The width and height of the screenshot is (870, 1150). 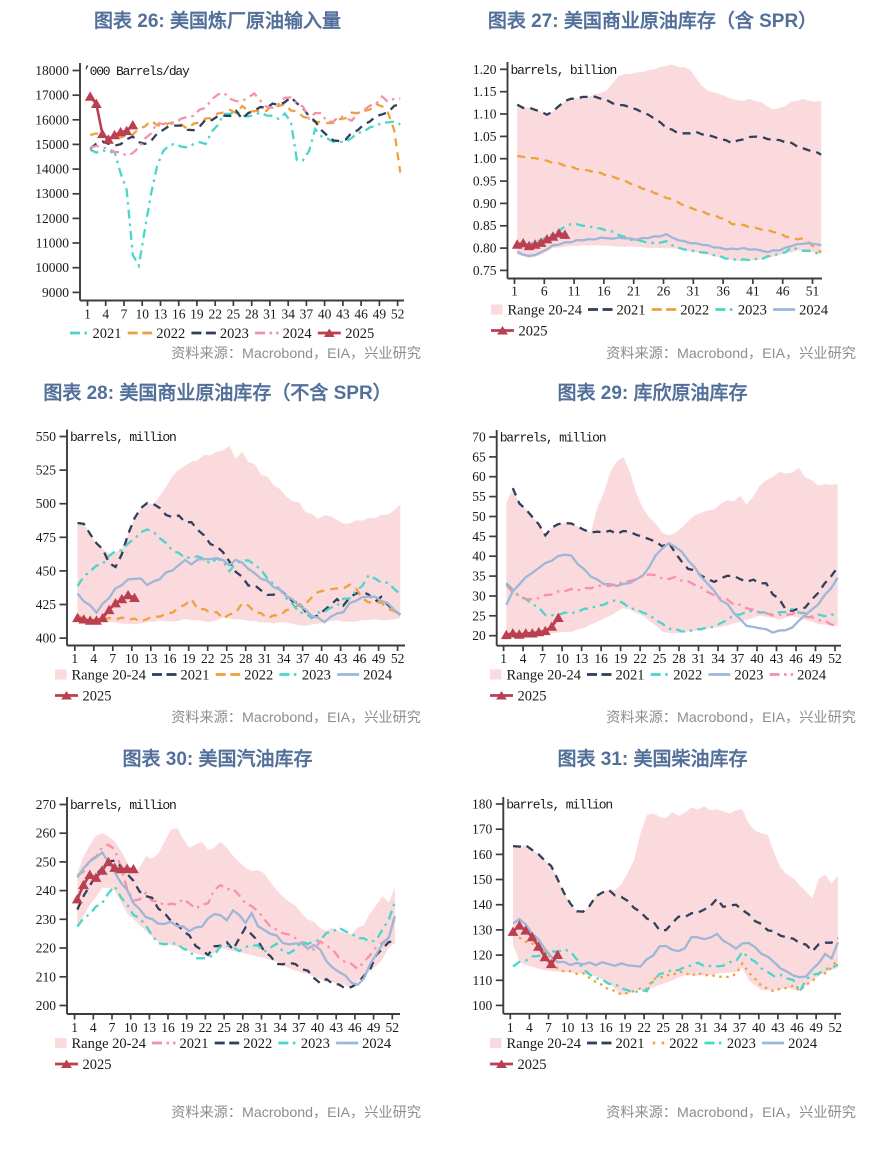 What do you see at coordinates (479, 496) in the screenshot?
I see `svg-text: 55` at bounding box center [479, 496].